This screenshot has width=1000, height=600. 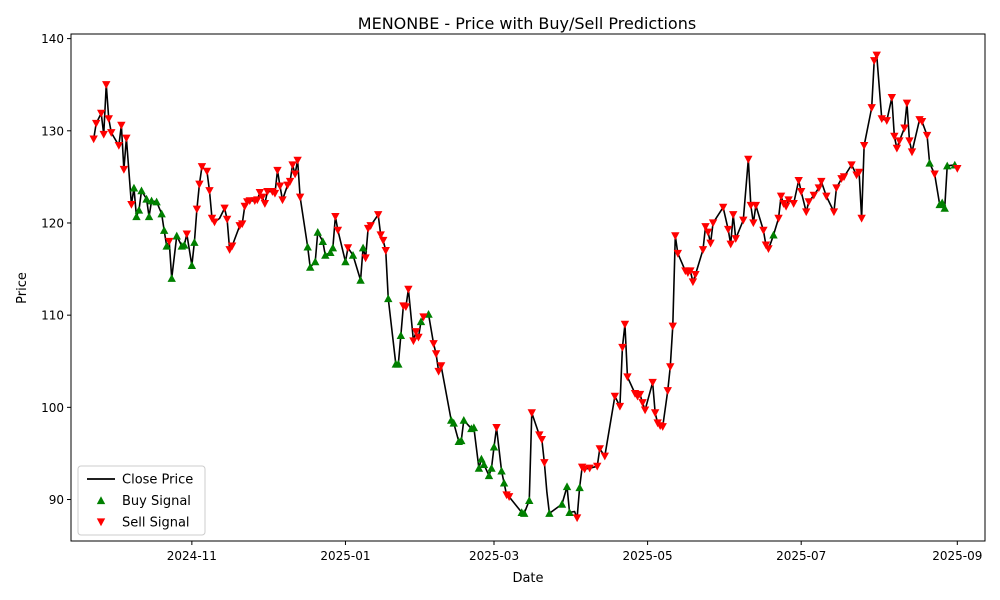 I want to click on x-tick-label: 2024-11, so click(x=192, y=556).